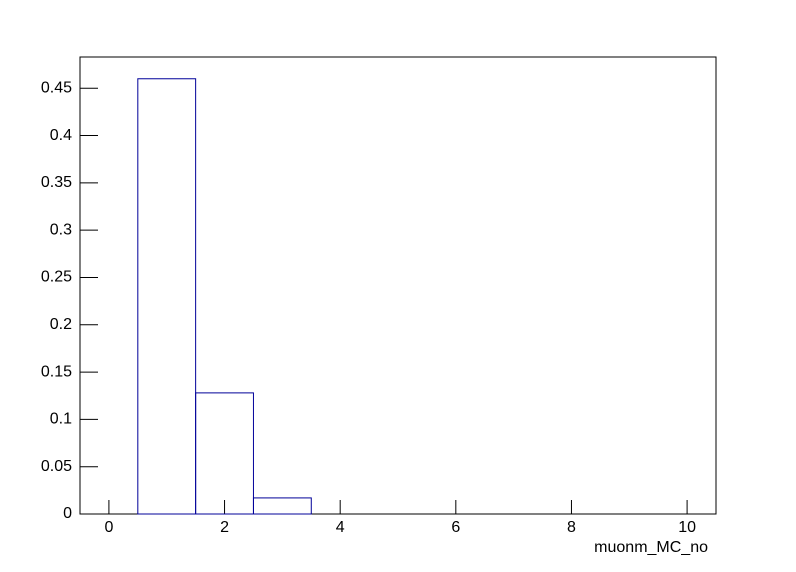 Image resolution: width=796 pixels, height=572 pixels. What do you see at coordinates (56, 182) in the screenshot?
I see `y-tick-label: 0.35` at bounding box center [56, 182].